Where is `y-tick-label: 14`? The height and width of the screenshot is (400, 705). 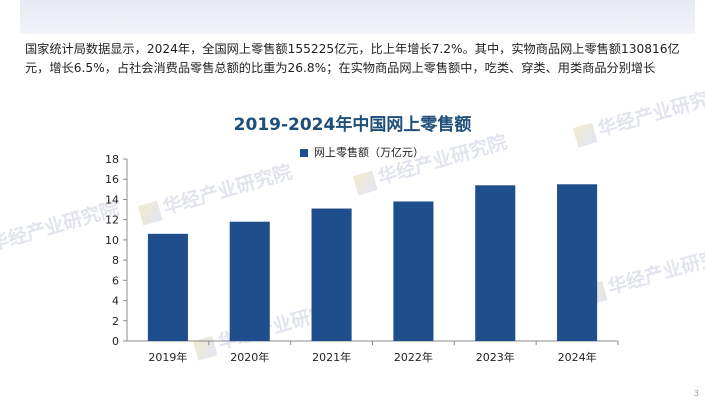 y-tick-label: 14 is located at coordinates (112, 199).